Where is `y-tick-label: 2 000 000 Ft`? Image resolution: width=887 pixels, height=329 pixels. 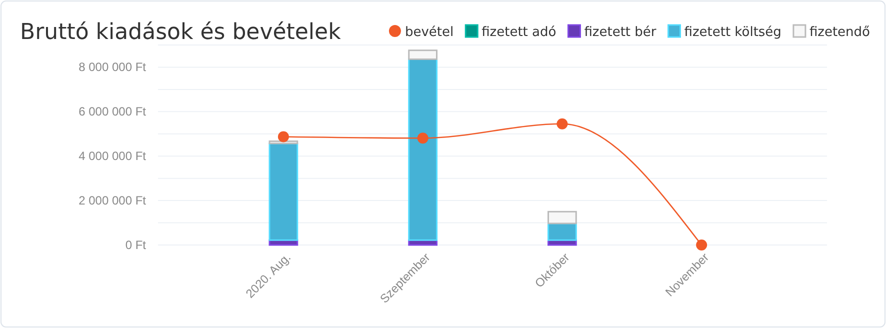 y-tick-label: 2 000 000 Ft is located at coordinates (112, 200).